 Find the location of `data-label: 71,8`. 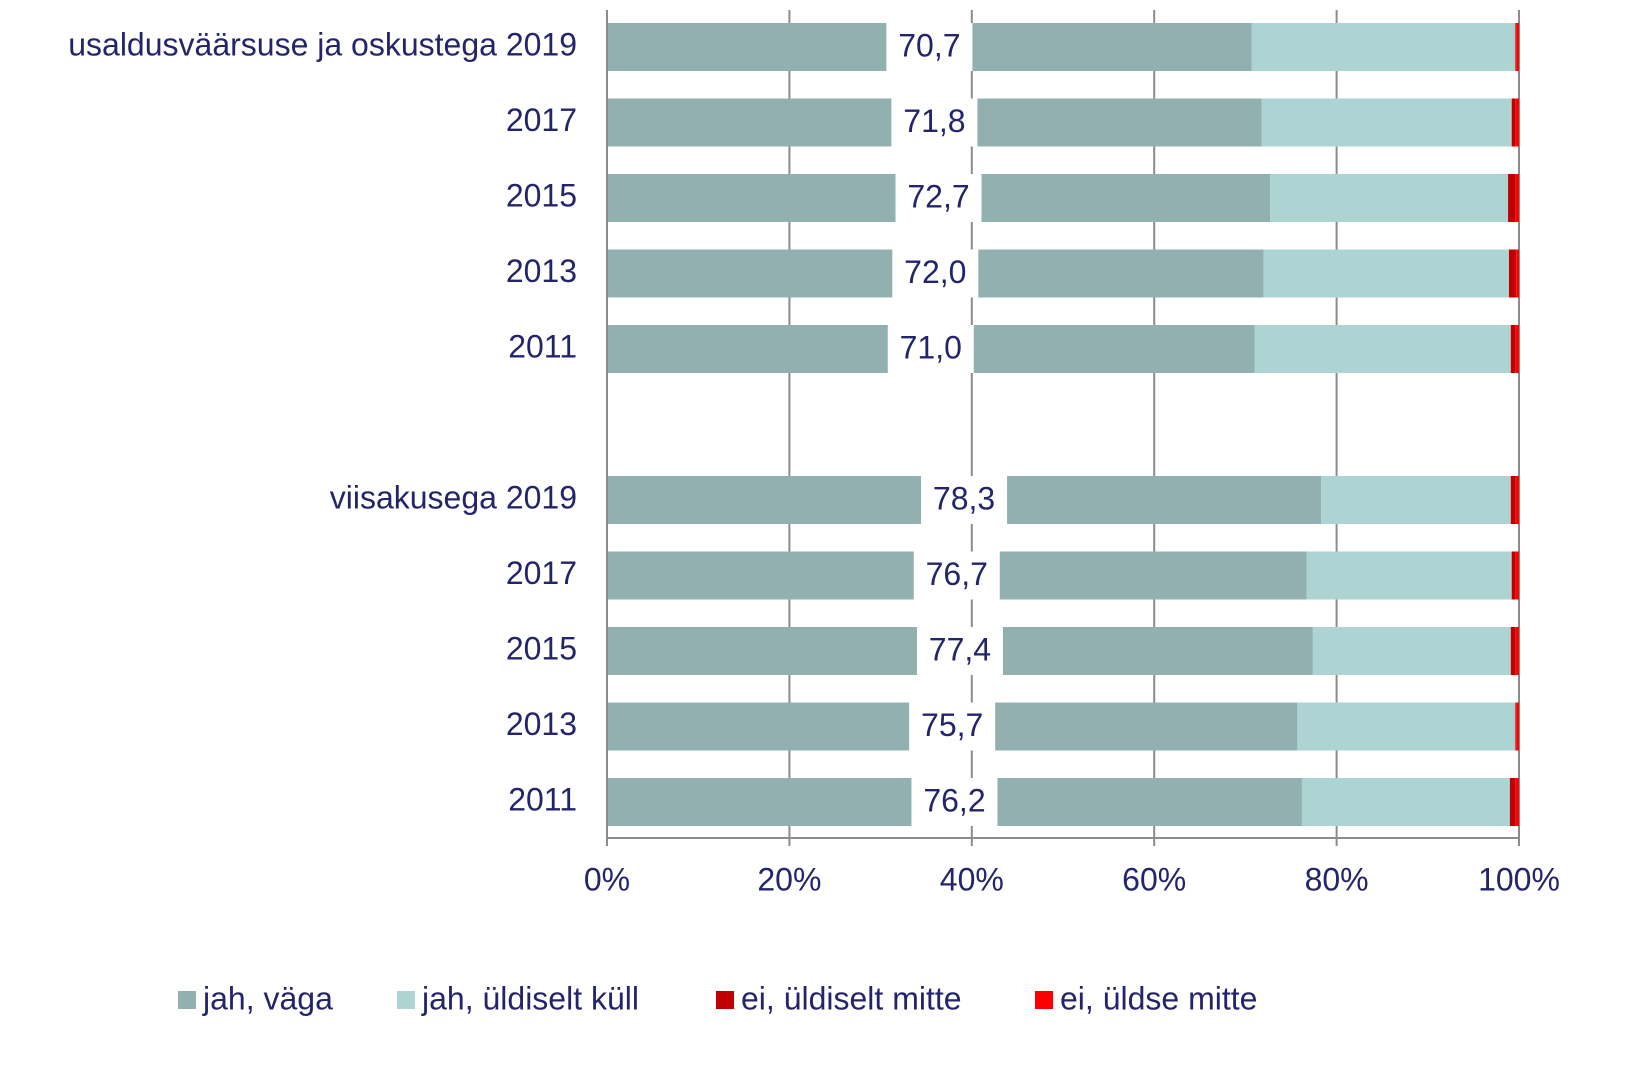

data-label: 71,8 is located at coordinates (934, 121).